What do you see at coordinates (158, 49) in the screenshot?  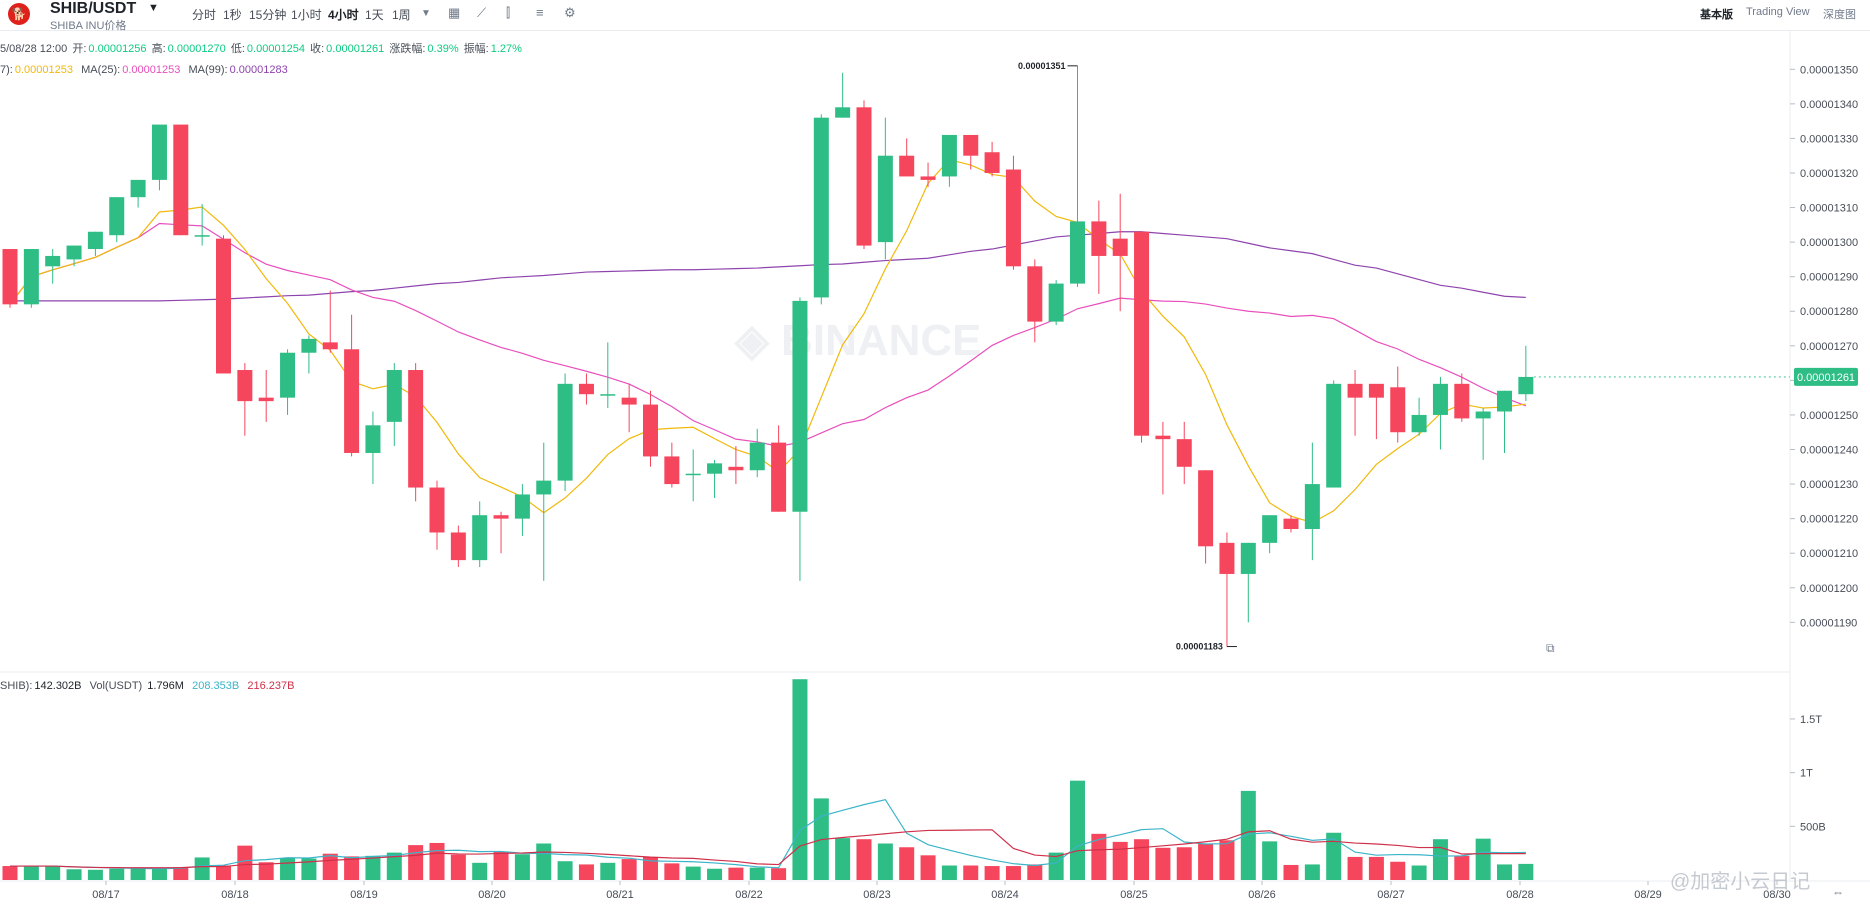 I see `high-label: 高:` at bounding box center [158, 49].